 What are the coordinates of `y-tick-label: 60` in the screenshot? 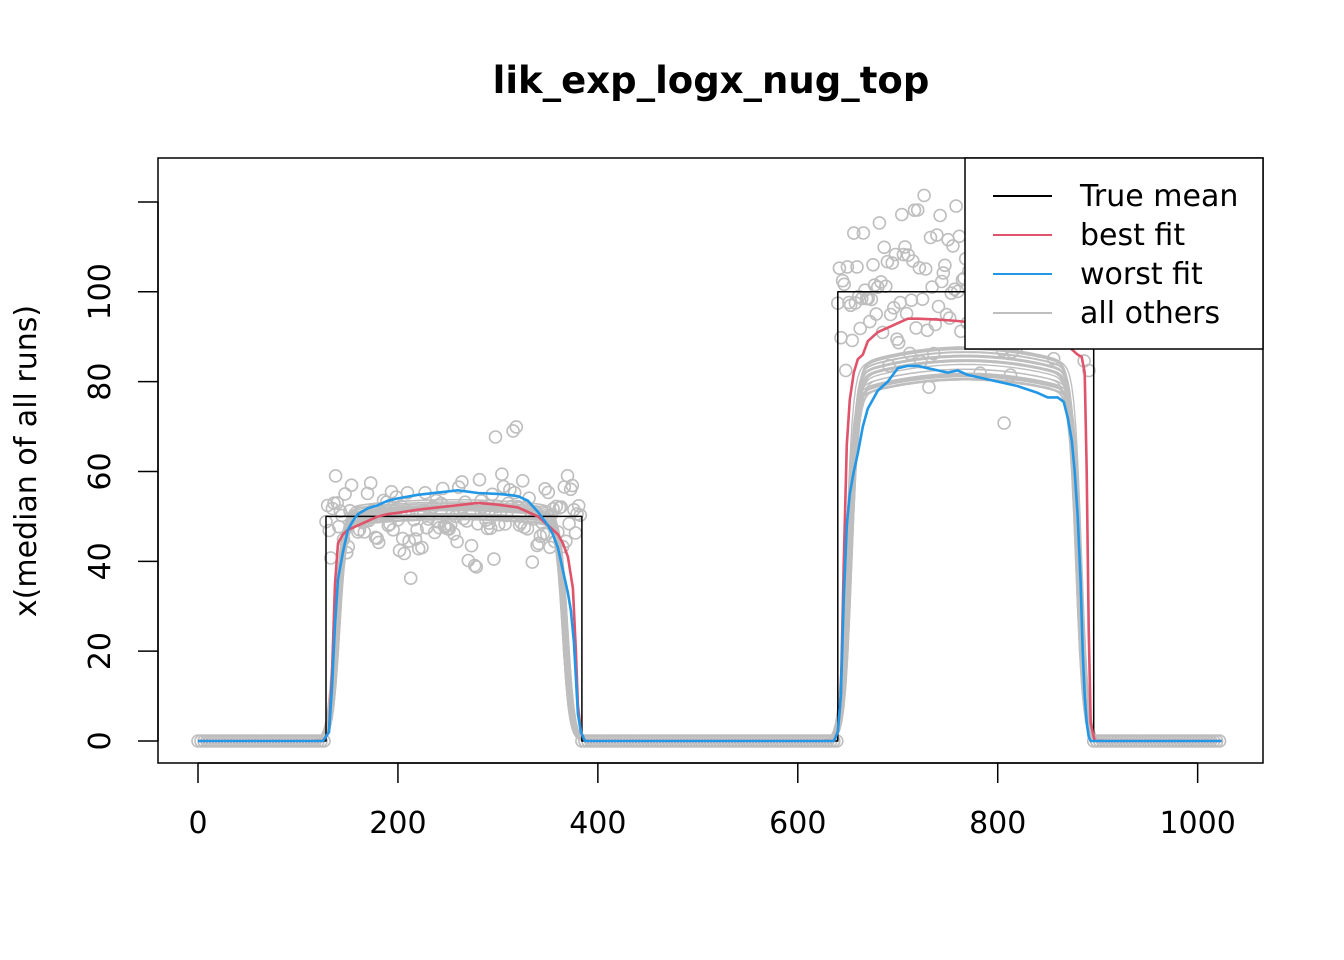 It's located at (100, 471).